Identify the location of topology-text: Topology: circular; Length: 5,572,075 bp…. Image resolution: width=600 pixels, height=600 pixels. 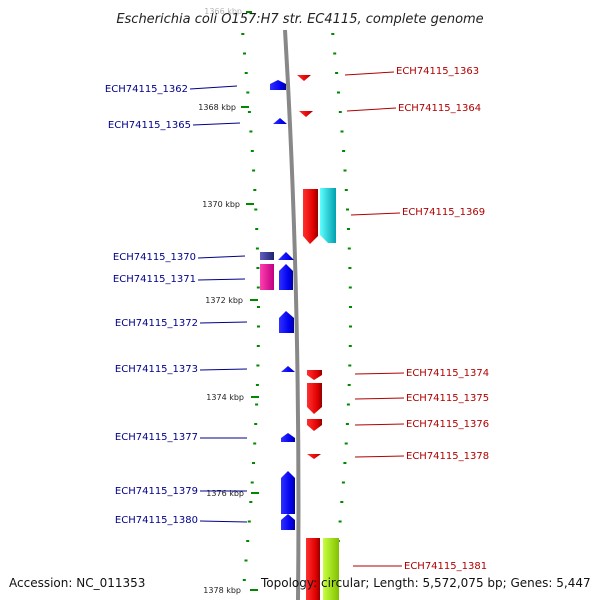
(425, 583).